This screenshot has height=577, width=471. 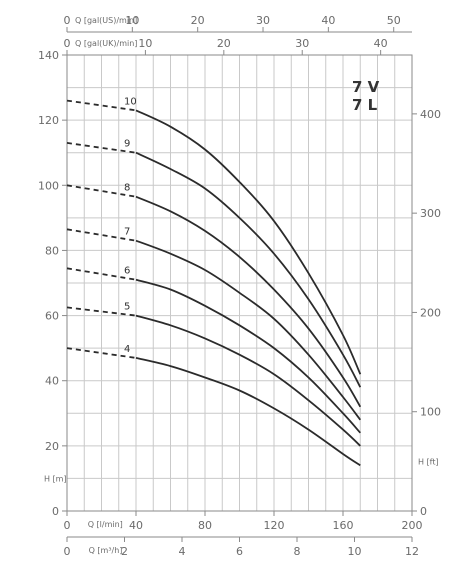 What do you see at coordinates (67, 20) in the screenshot?
I see `top-galus-tick-label: 0` at bounding box center [67, 20].